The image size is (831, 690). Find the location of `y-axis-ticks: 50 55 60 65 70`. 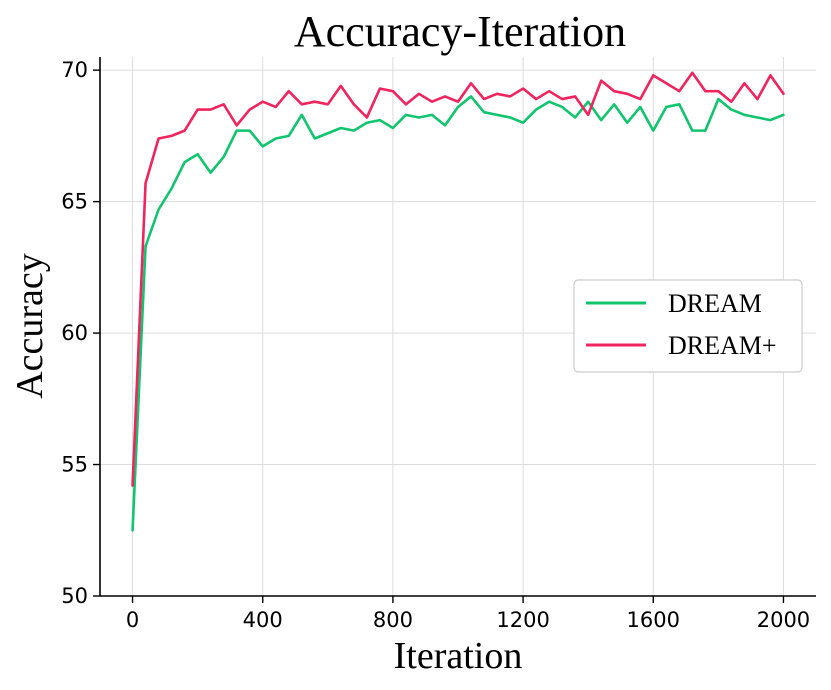

y-axis-ticks: 50 55 60 65 70 is located at coordinates (80, 333).